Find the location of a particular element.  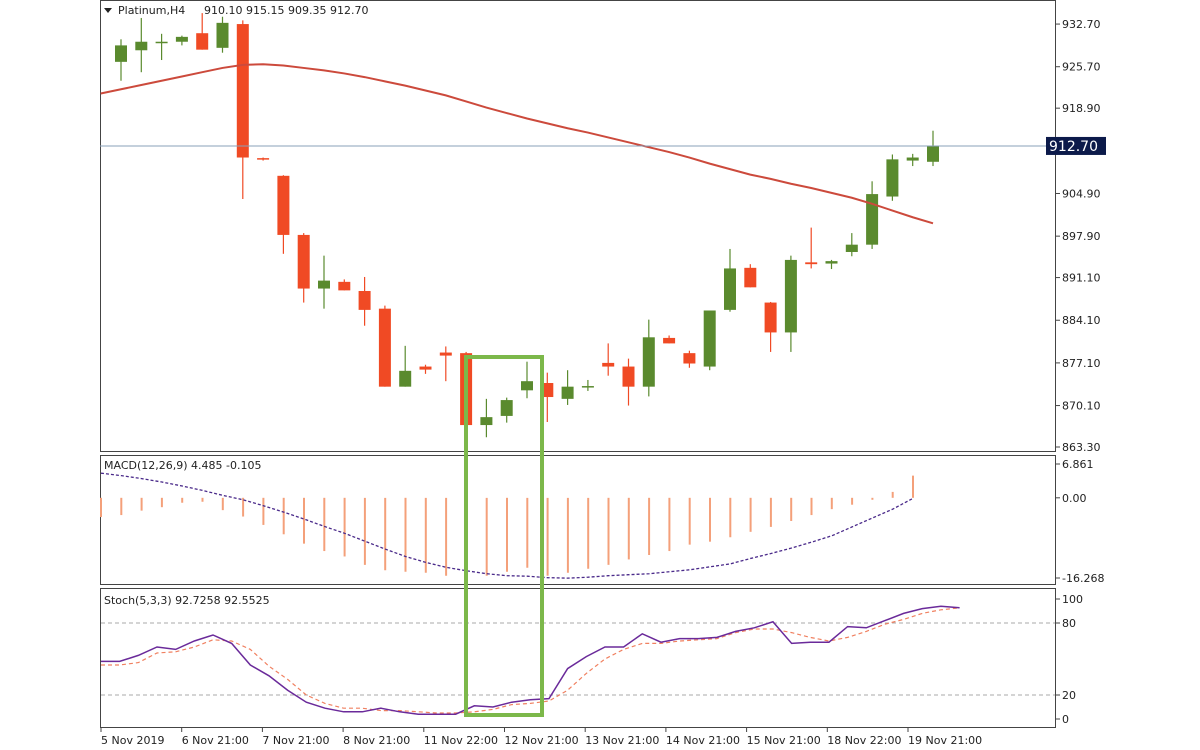

symbol-label: Platinum,H4 is located at coordinates (151, 10).